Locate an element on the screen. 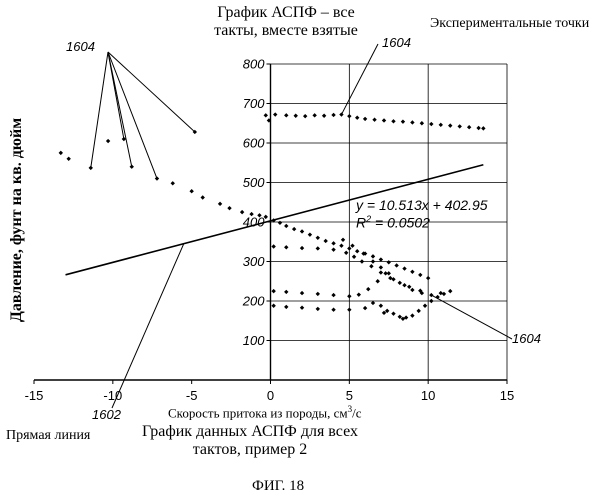 This screenshot has width=590, height=500. y-tick-label: 300 is located at coordinates (254, 261).